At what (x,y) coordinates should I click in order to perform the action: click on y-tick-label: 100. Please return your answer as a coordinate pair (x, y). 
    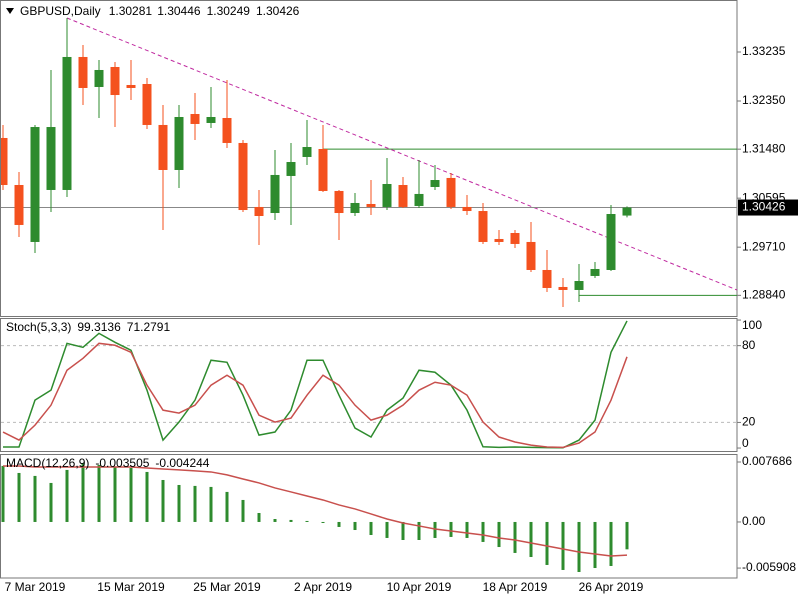
    Looking at the image, I should click on (752, 325).